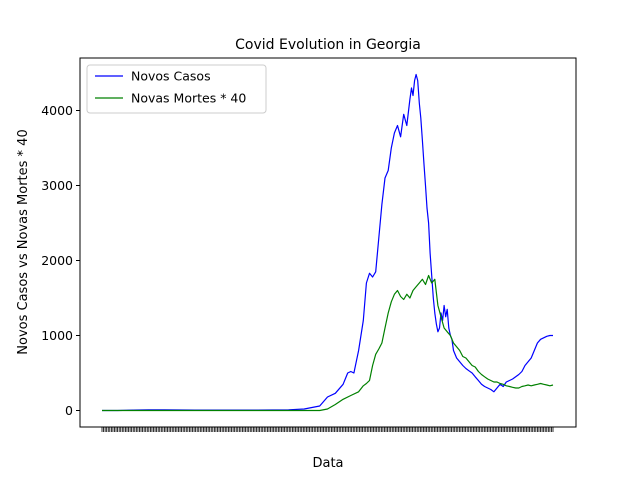  Describe the element at coordinates (327, 463) in the screenshot. I see `x-axis-label: Data` at that location.